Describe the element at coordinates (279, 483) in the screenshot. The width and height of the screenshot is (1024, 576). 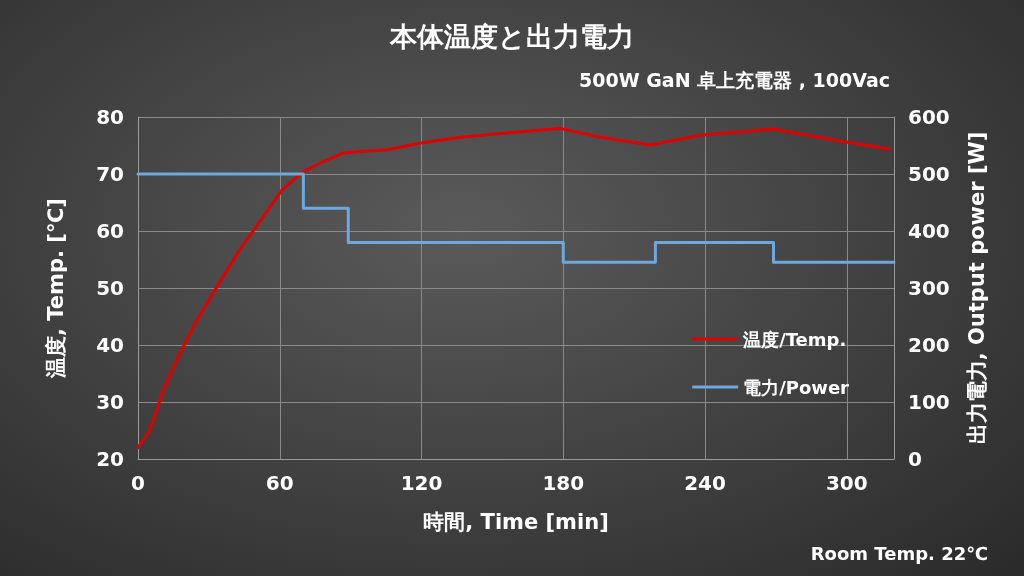
I see `x-tick-label: 60` at that location.